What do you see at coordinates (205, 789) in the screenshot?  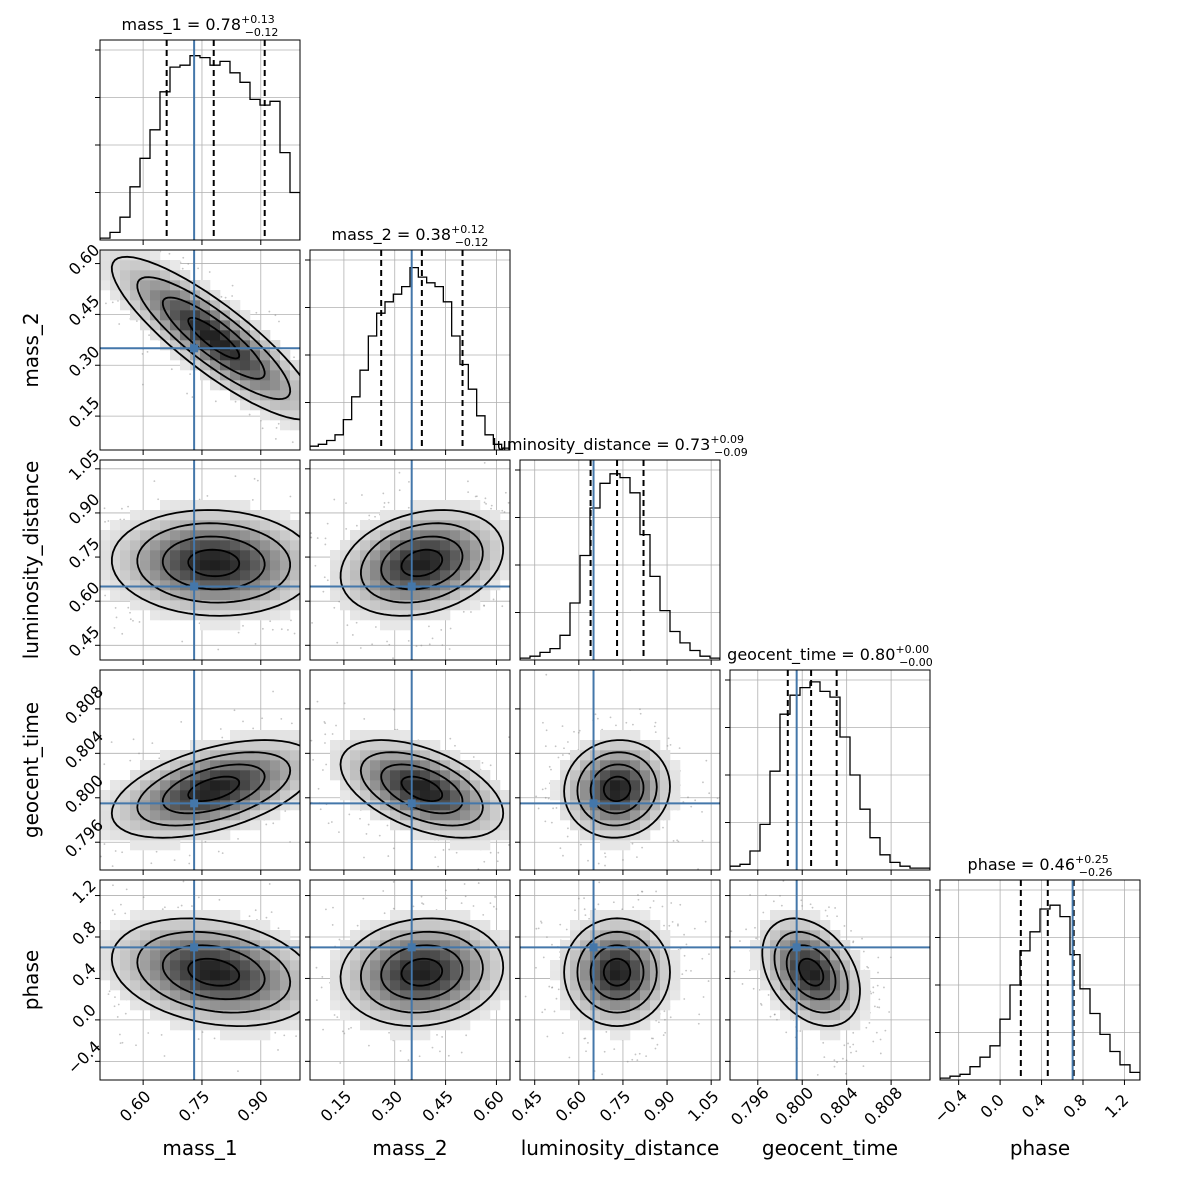 I see `contour-line` at bounding box center [205, 789].